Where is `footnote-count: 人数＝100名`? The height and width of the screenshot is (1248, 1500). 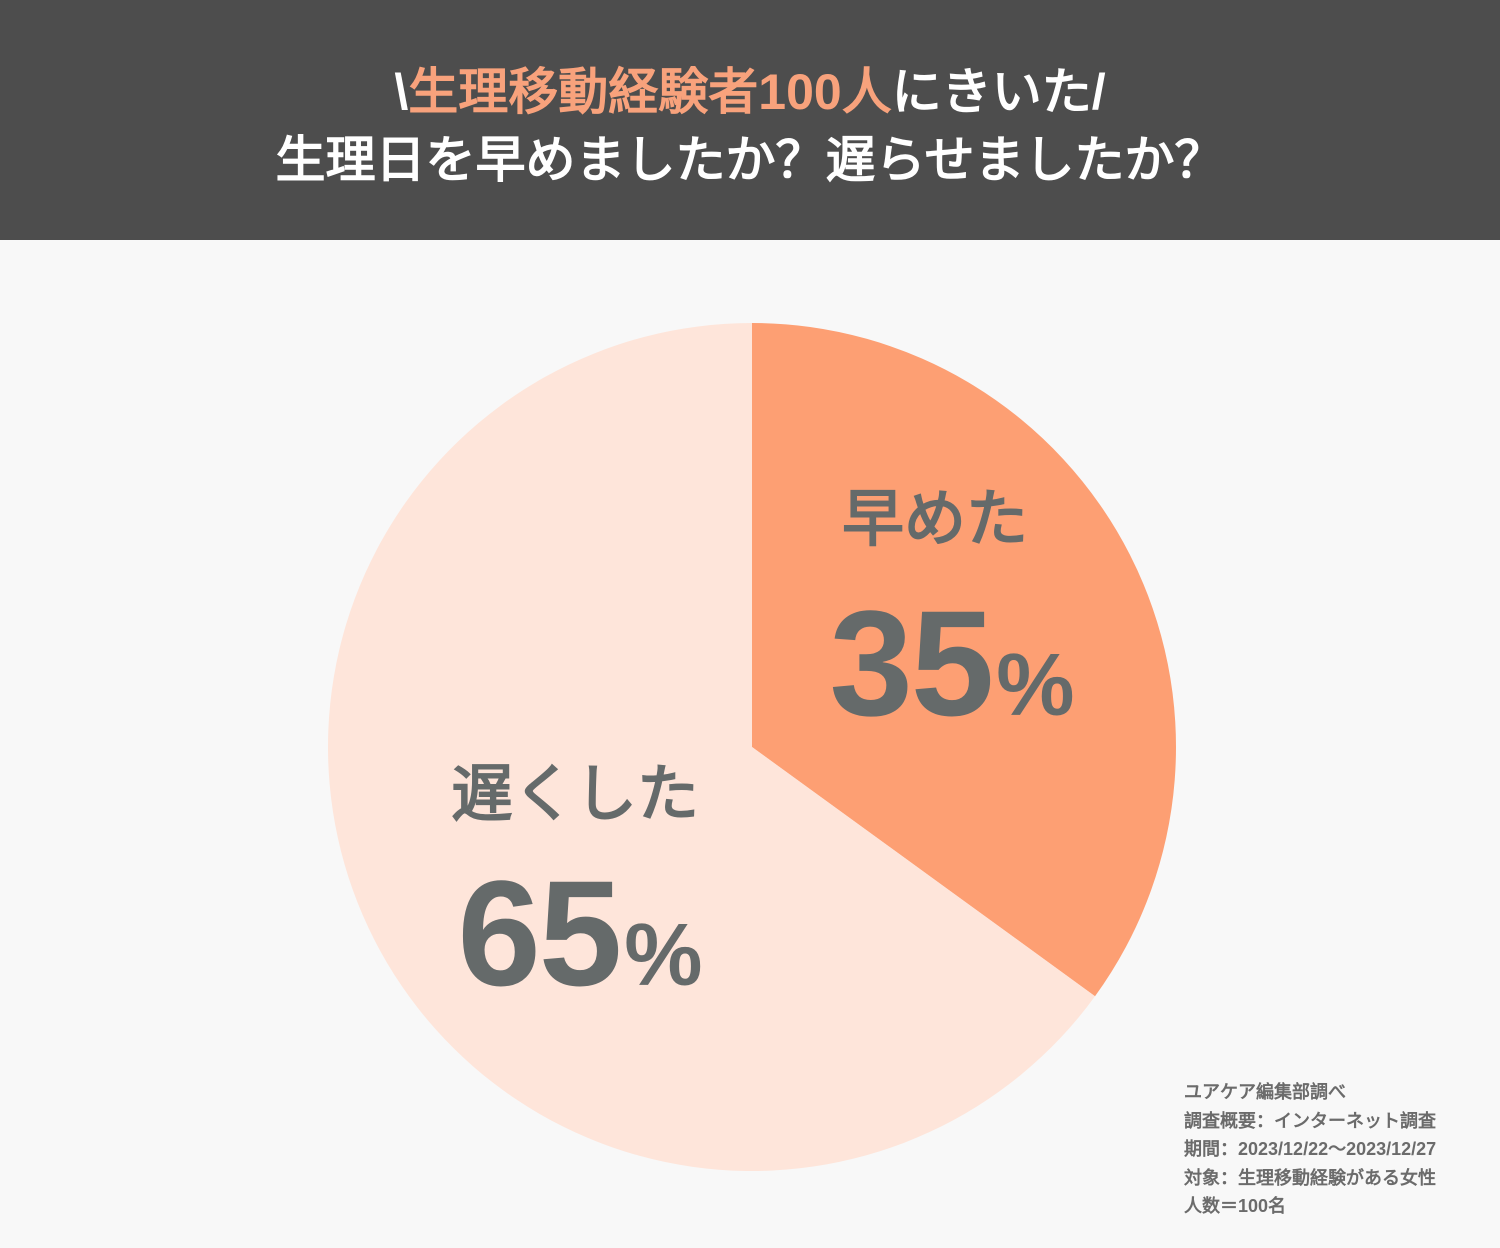 footnote-count: 人数＝100名 is located at coordinates (1235, 1206).